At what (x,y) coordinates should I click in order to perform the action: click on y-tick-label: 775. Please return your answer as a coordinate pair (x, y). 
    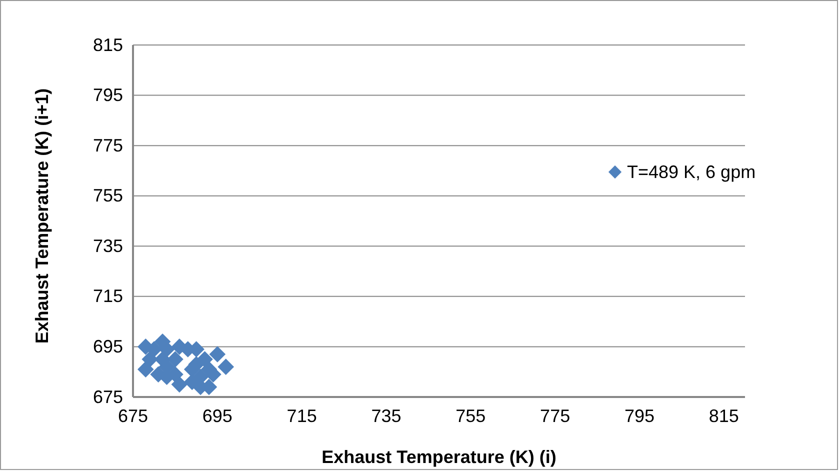
    Looking at the image, I should click on (107, 145).